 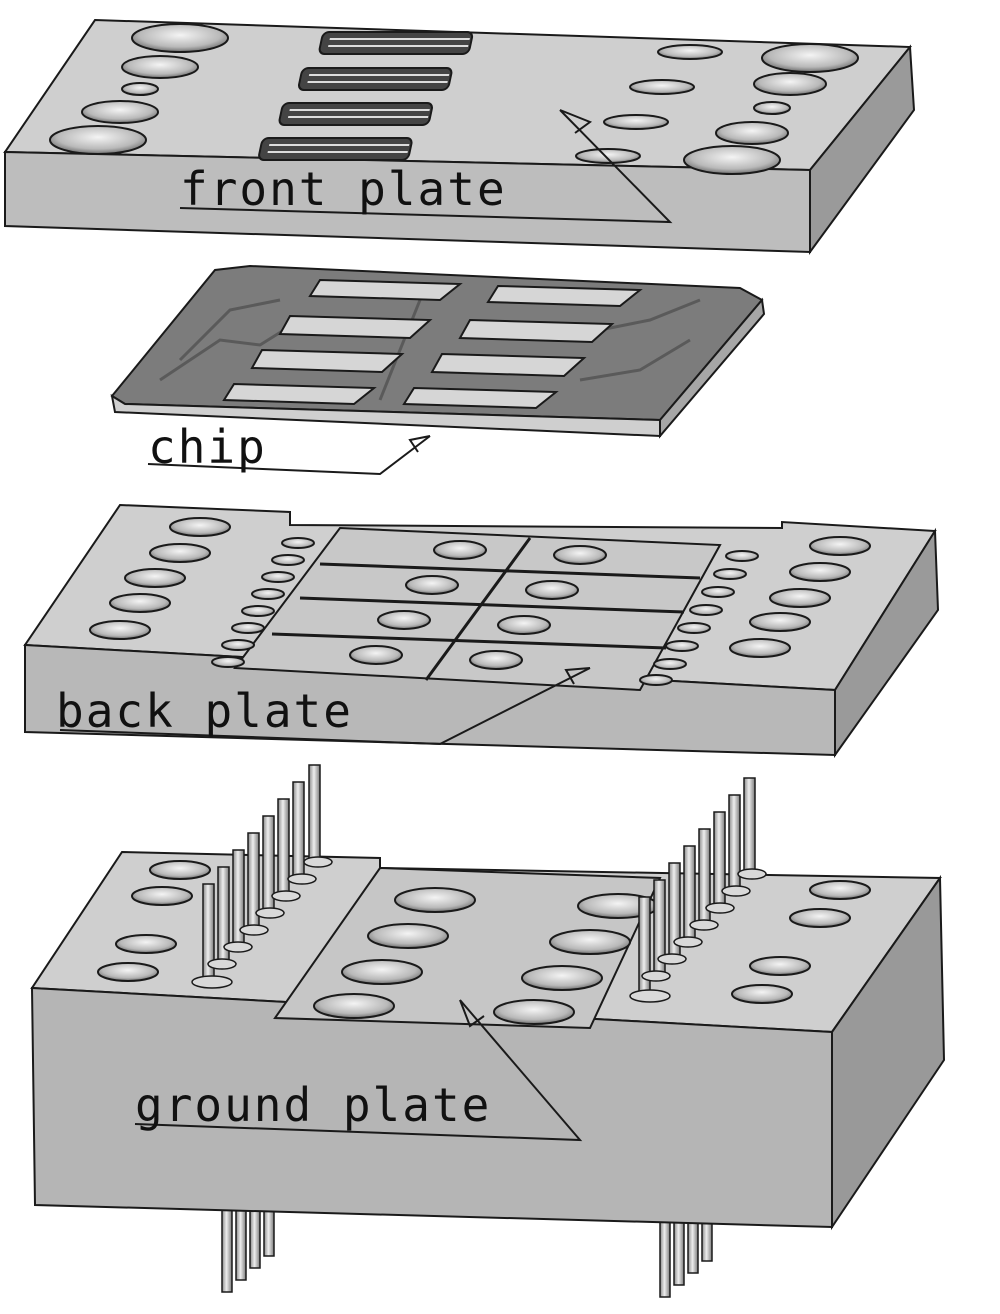 What do you see at coordinates (358, 1070) in the screenshot?
I see `ground-plate-arrow` at bounding box center [358, 1070].